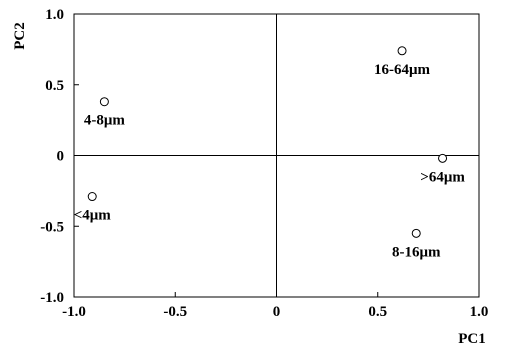  What do you see at coordinates (20, 36) in the screenshot?
I see `y-axis-label: PC2` at bounding box center [20, 36].